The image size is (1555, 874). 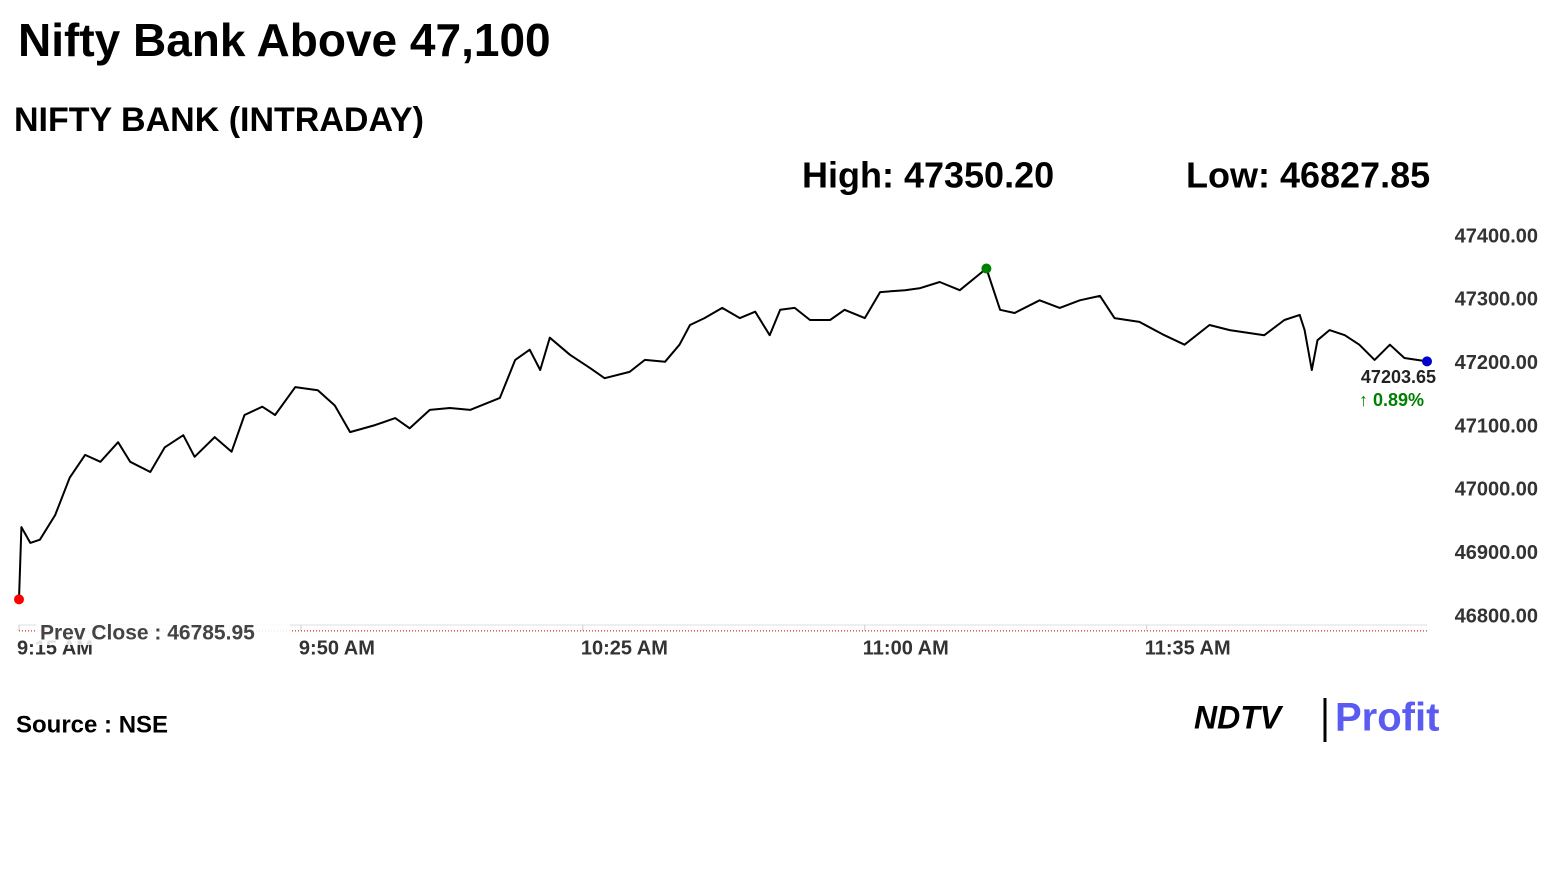 What do you see at coordinates (284, 40) in the screenshot?
I see `chart-title: Nifty Bank Above 47,100` at bounding box center [284, 40].